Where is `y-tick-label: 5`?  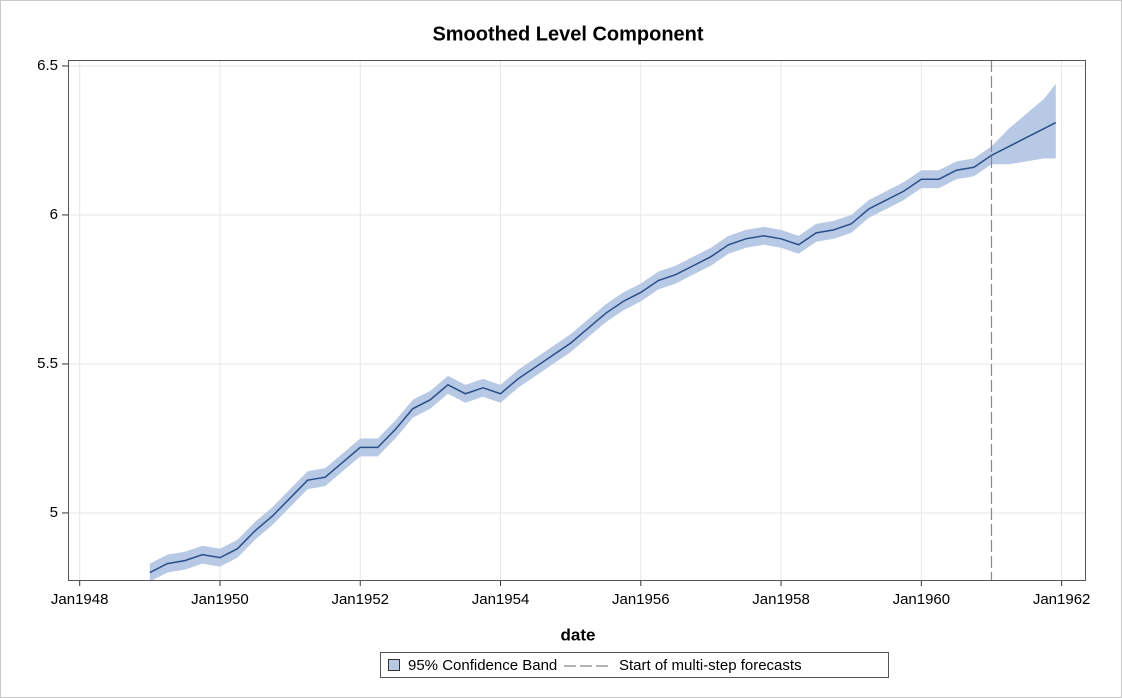
y-tick-label: 5 is located at coordinates (54, 512).